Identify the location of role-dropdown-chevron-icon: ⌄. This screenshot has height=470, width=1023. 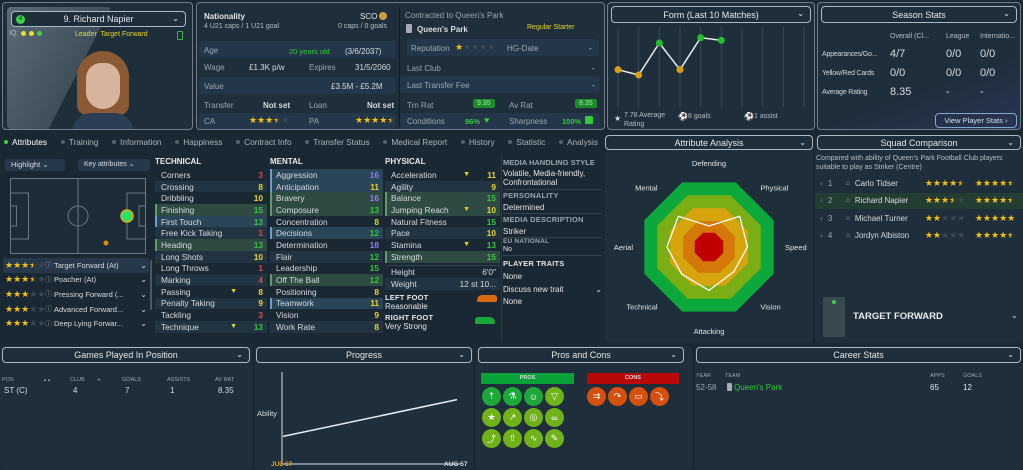
(1014, 315).